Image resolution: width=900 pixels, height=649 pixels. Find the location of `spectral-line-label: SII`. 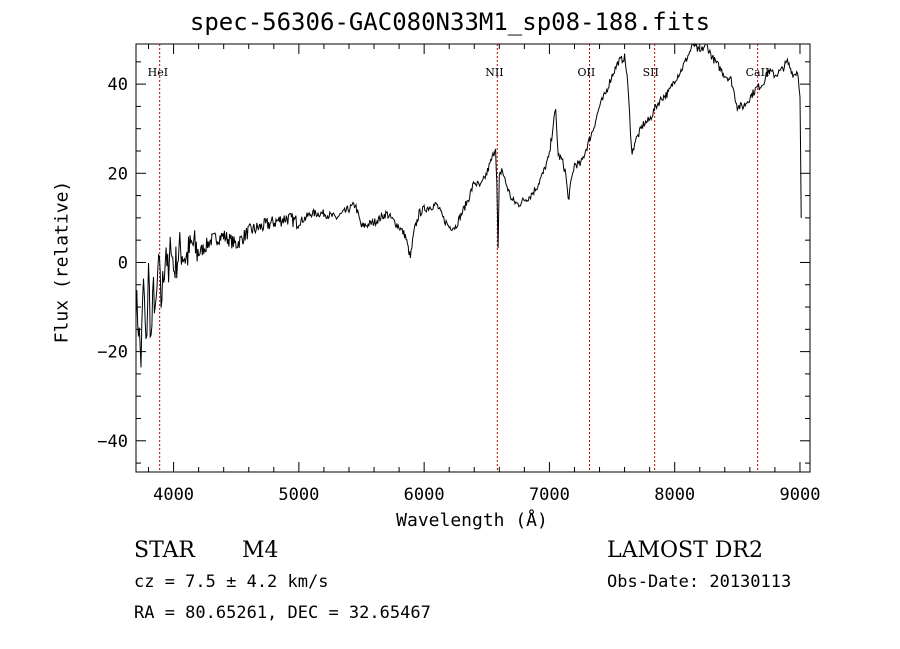

spectral-line-label: SII is located at coordinates (651, 72).